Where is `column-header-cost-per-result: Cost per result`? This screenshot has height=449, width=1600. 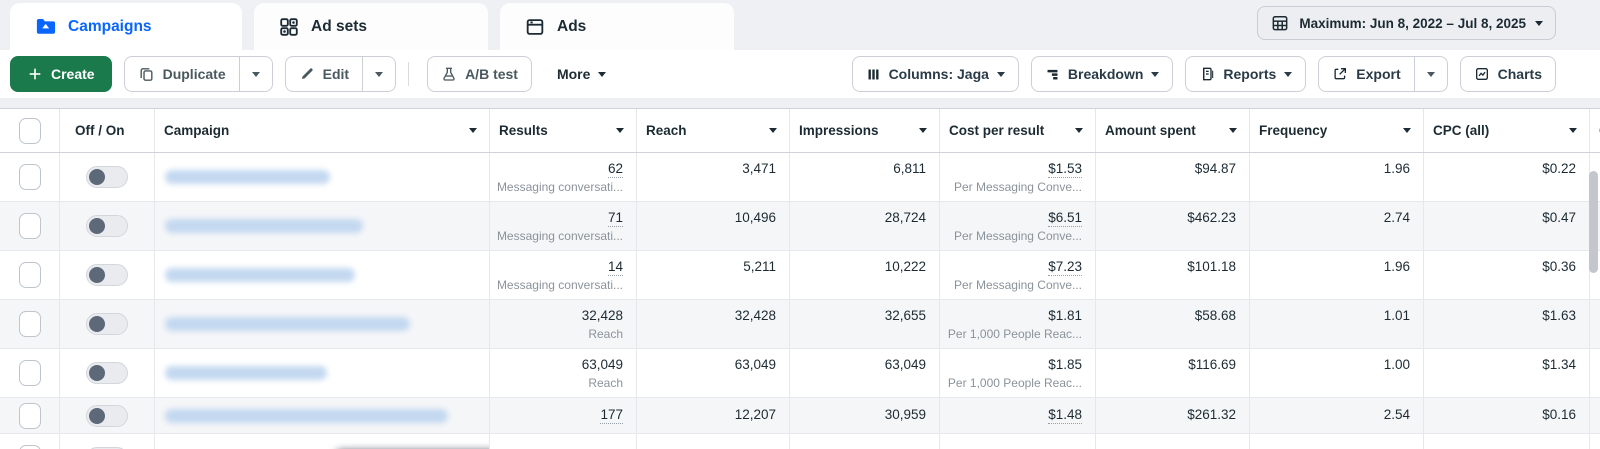 column-header-cost-per-result: Cost per result is located at coordinates (1018, 130).